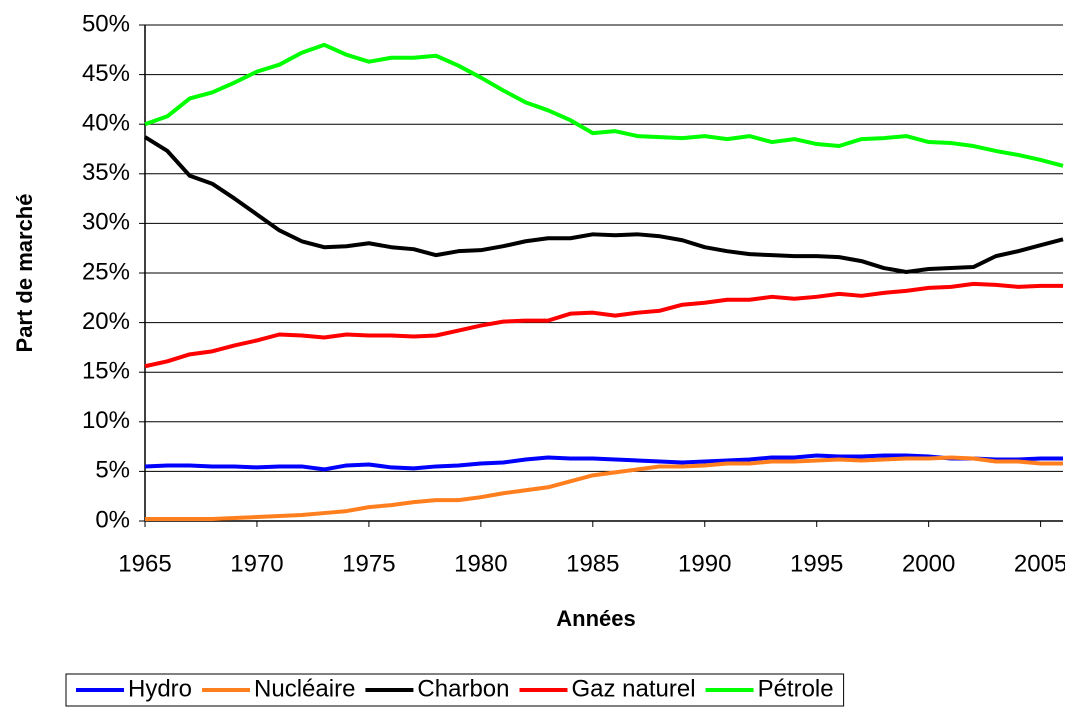 This screenshot has width=1065, height=708. What do you see at coordinates (24, 273) in the screenshot?
I see `y-axis-title: Part de marché` at bounding box center [24, 273].